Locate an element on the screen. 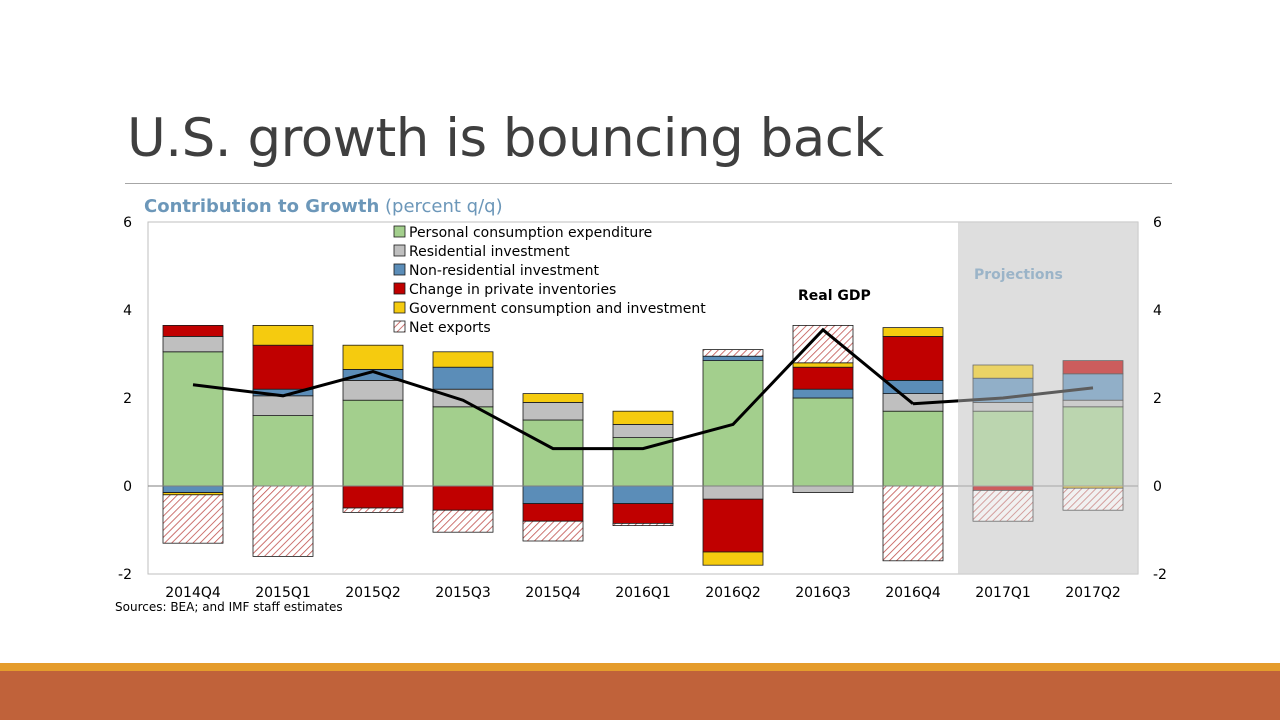 The image size is (1280, 720). y-tick-left: -2 is located at coordinates (125, 575).